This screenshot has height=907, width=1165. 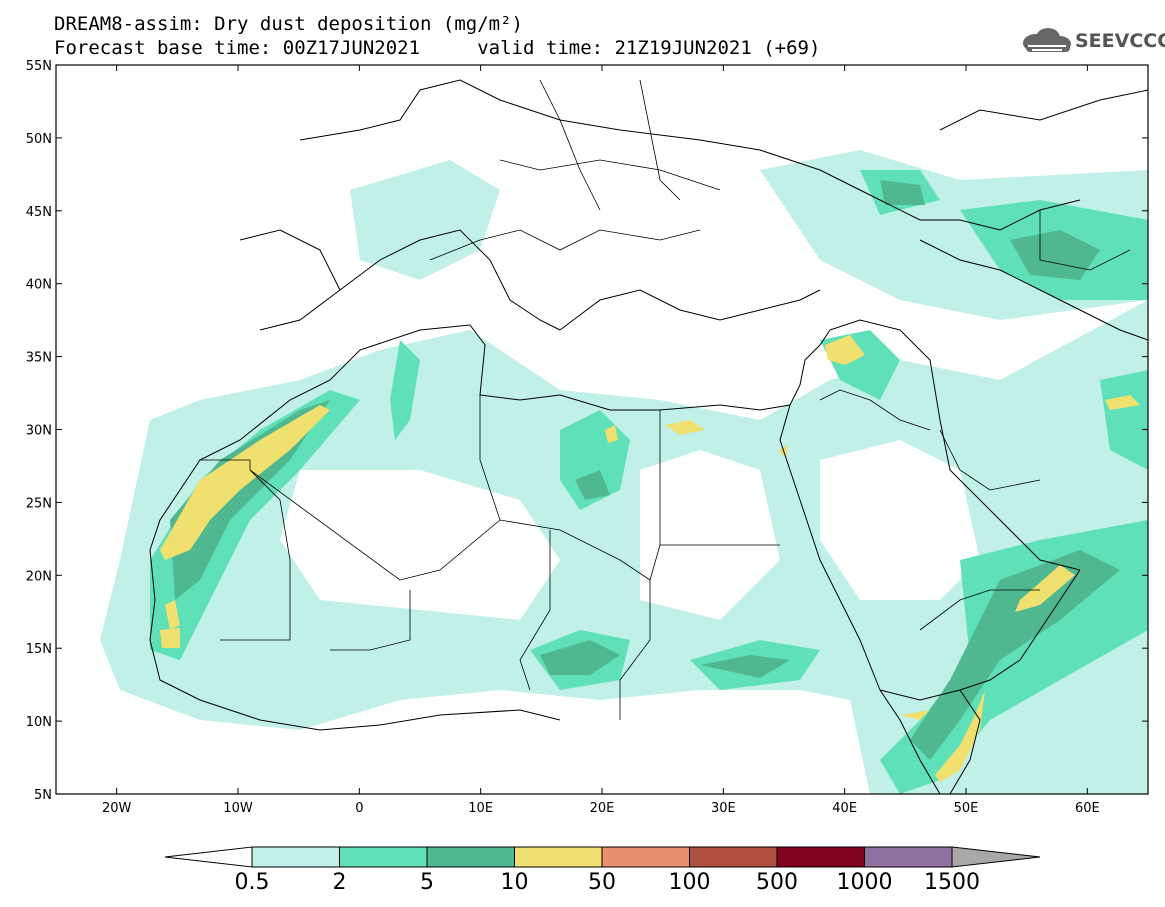 What do you see at coordinates (844, 808) in the screenshot?
I see `lon-tick-label: 40E` at bounding box center [844, 808].